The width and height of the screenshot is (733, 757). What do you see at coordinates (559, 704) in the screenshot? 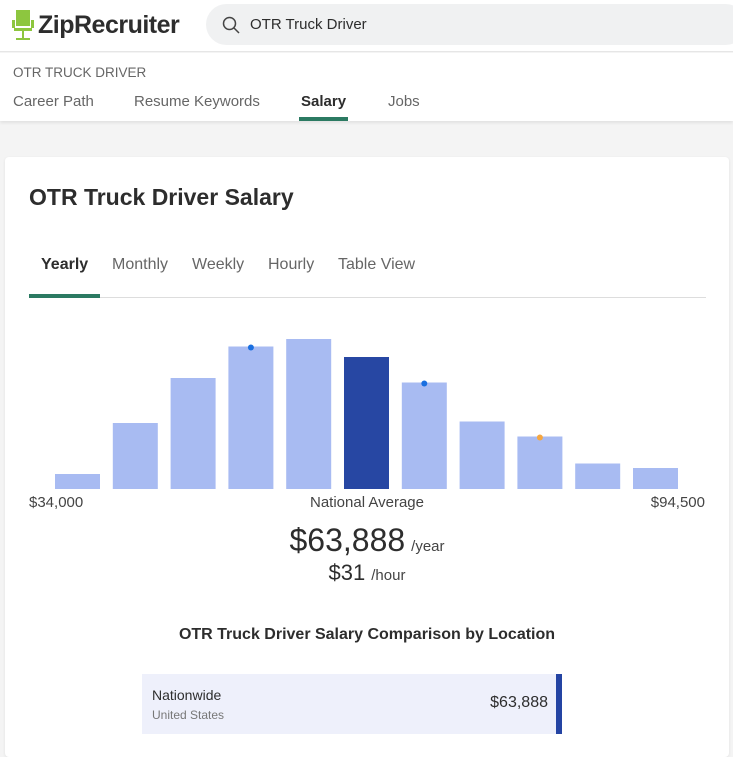
I see `salary-bar` at bounding box center [559, 704].